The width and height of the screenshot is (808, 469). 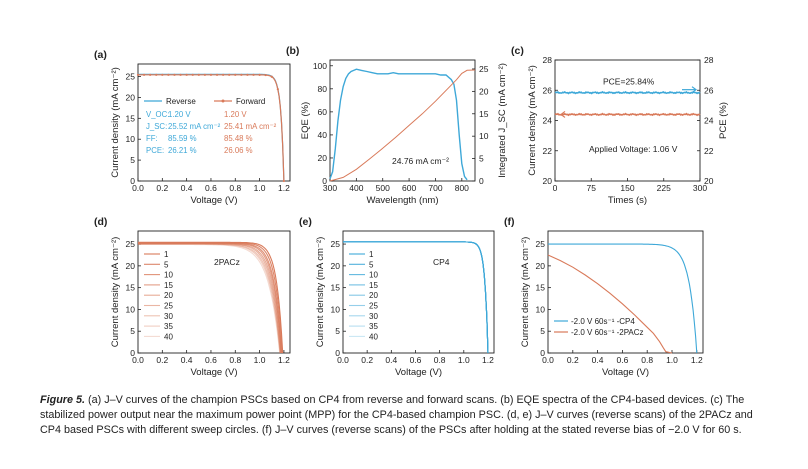 I want to click on panel-d-xtick-label: 0.0, so click(x=138, y=360).